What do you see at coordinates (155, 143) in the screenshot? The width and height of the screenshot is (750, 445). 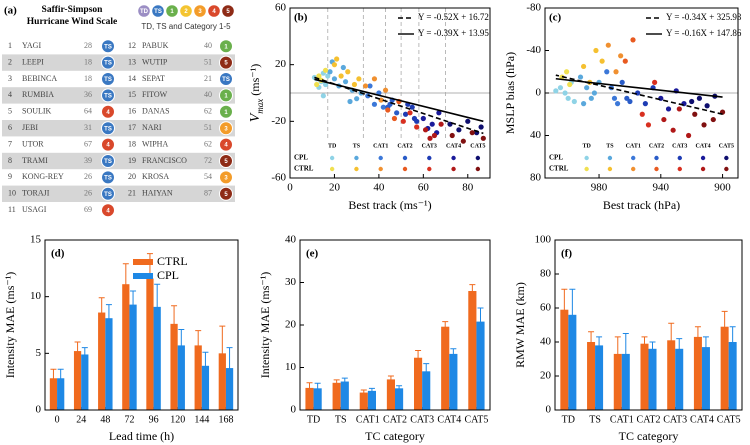 I see `storm-name: WIPHA` at bounding box center [155, 143].